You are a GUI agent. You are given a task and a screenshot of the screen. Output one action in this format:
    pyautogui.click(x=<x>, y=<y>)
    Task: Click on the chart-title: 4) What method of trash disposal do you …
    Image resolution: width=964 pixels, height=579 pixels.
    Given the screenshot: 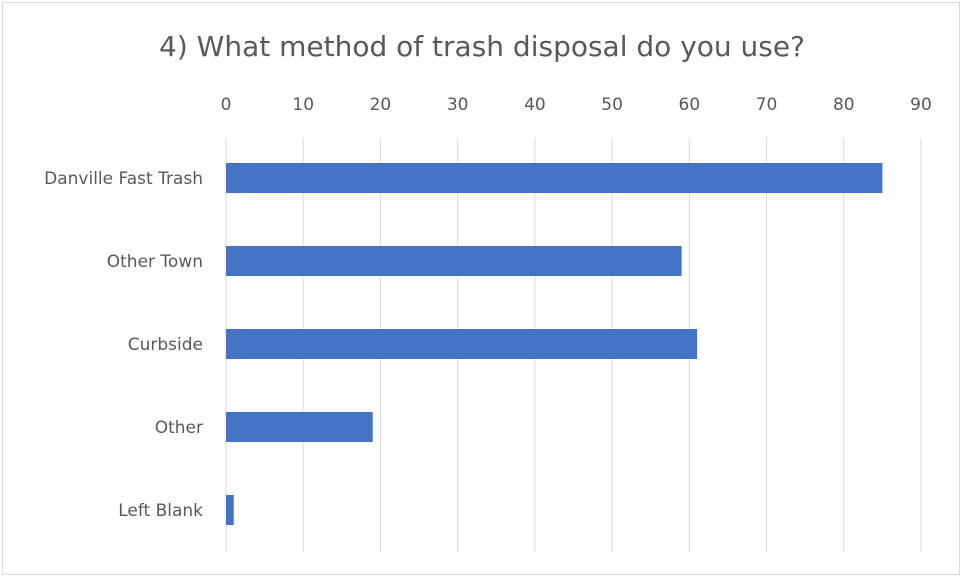 What is the action you would take?
    pyautogui.click(x=482, y=46)
    